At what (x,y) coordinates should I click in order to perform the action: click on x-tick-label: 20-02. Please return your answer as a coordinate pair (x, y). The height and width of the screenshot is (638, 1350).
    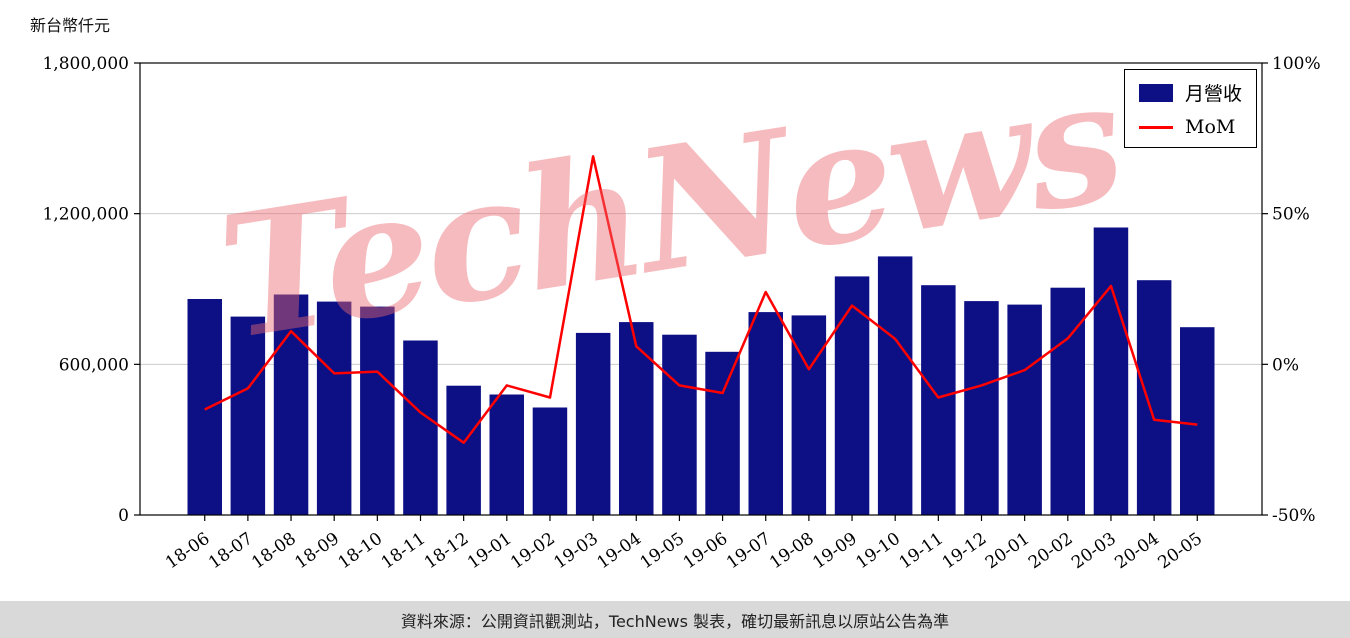
    Looking at the image, I should click on (1051, 551).